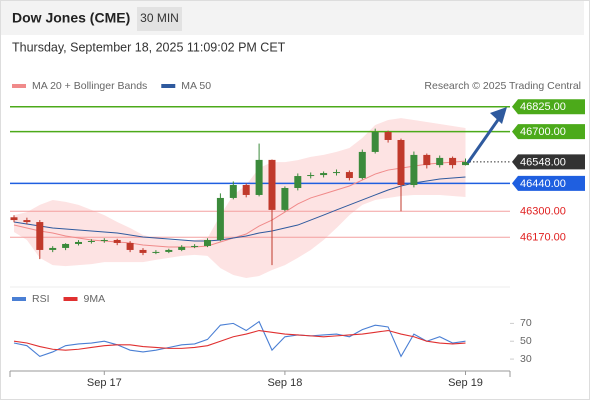 The height and width of the screenshot is (400, 590). What do you see at coordinates (239, 209) in the screenshot?
I see `ma-line` at bounding box center [239, 209].